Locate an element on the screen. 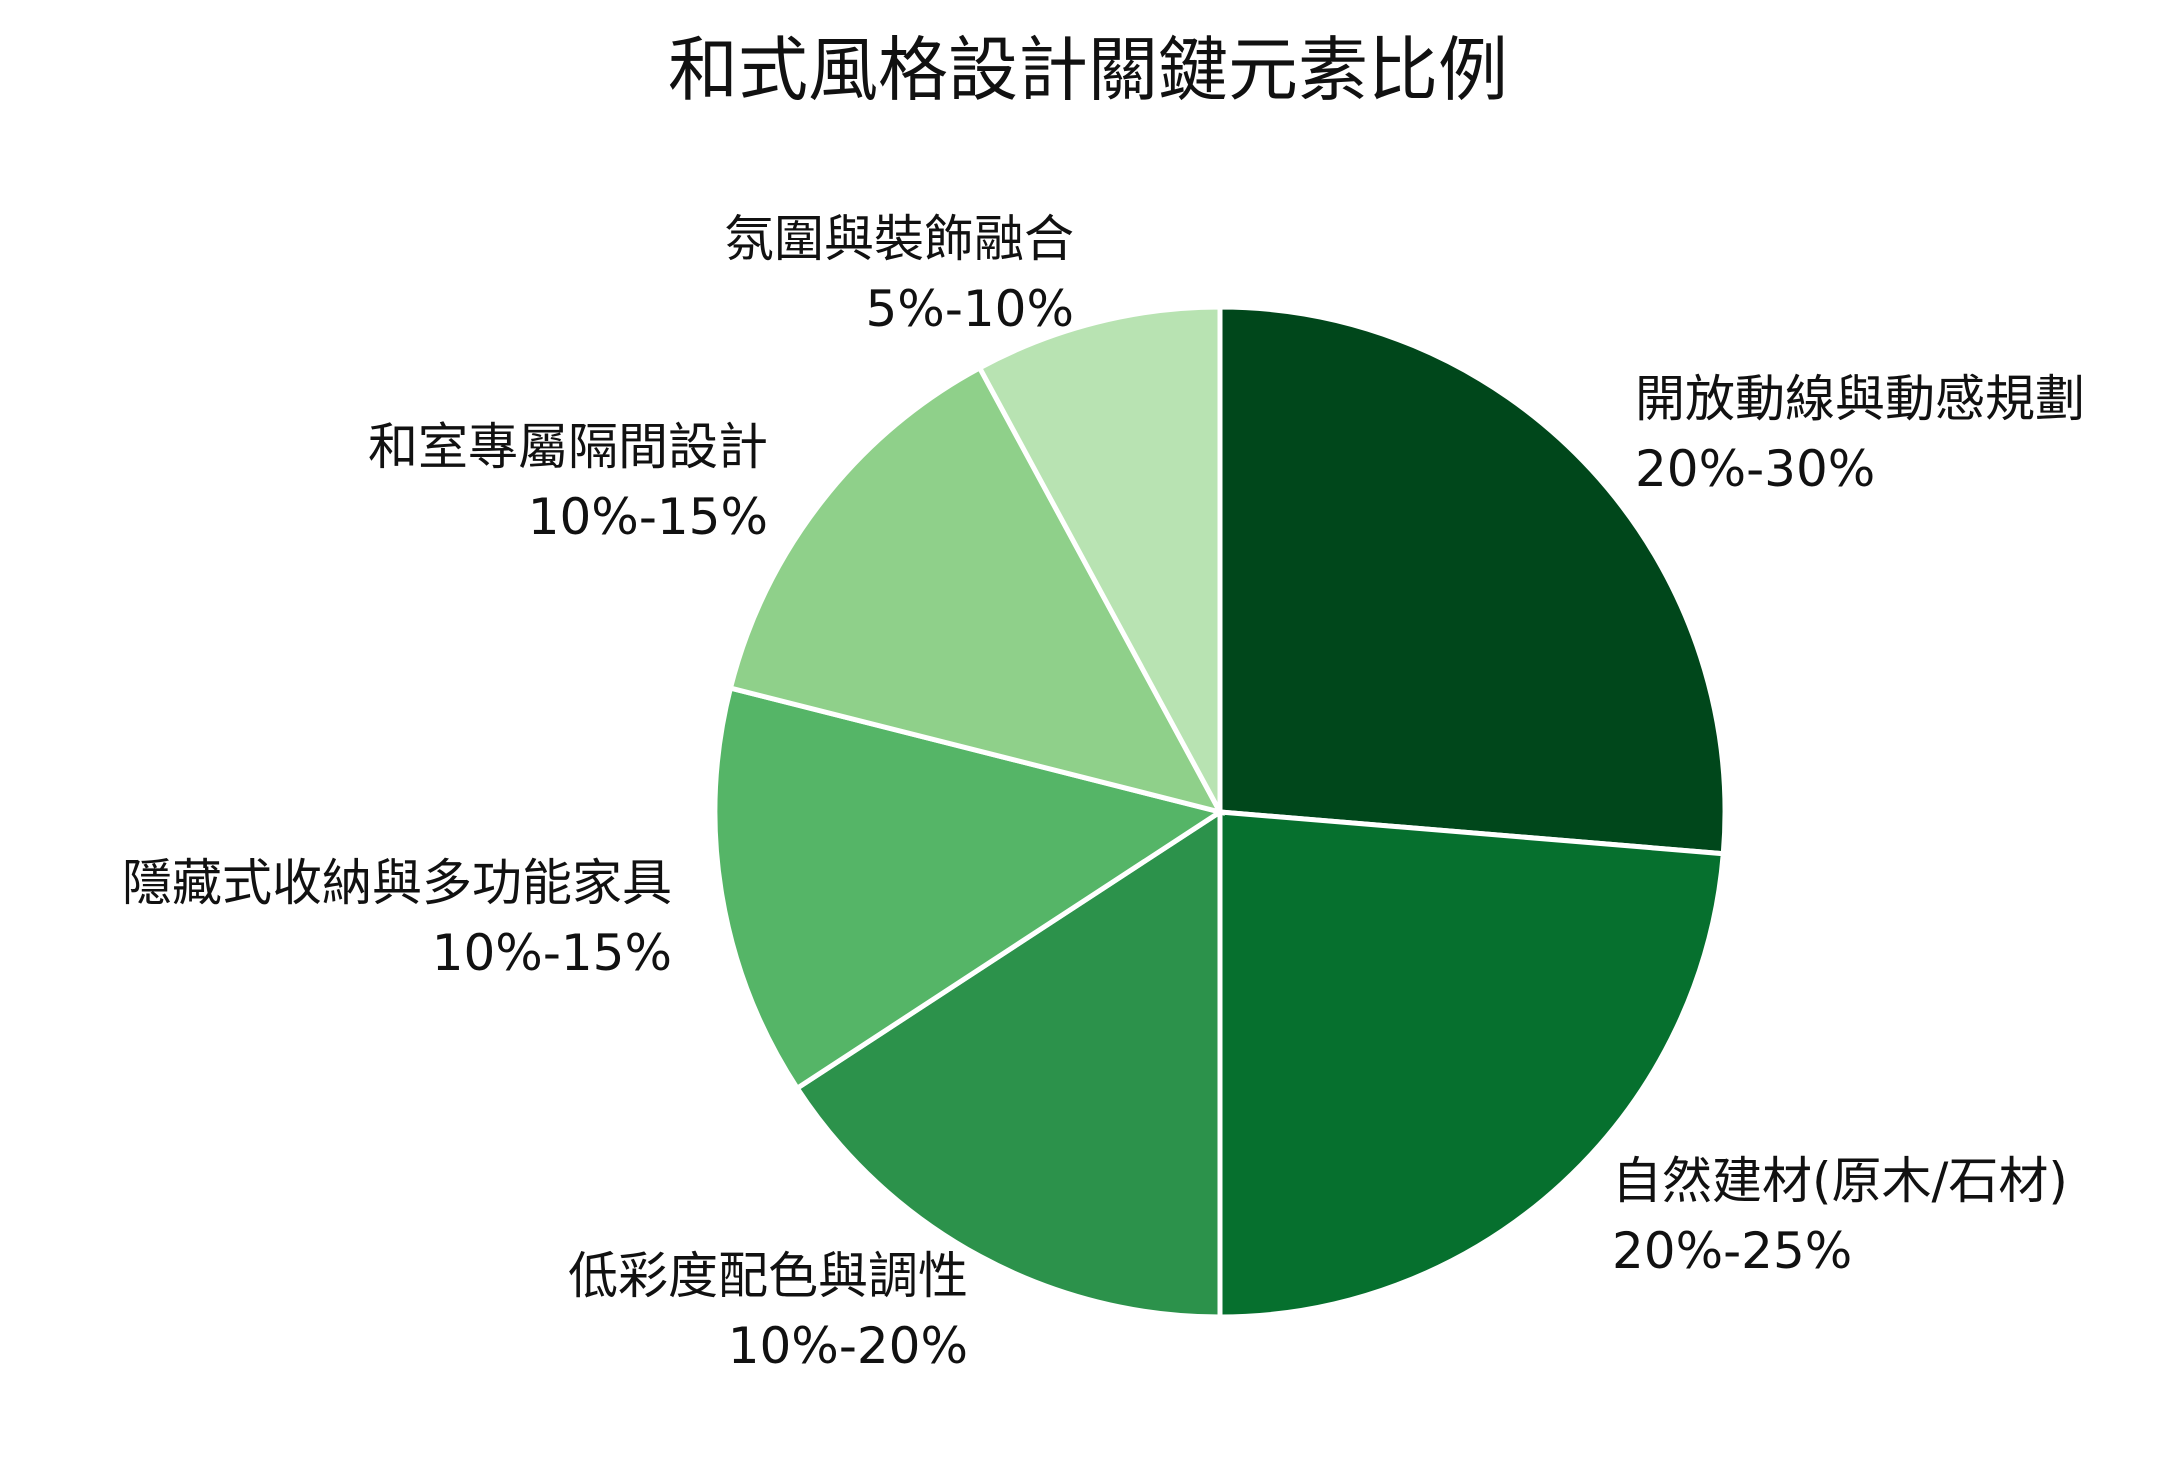  slice-value-label: 20%-30% is located at coordinates (1755, 469).